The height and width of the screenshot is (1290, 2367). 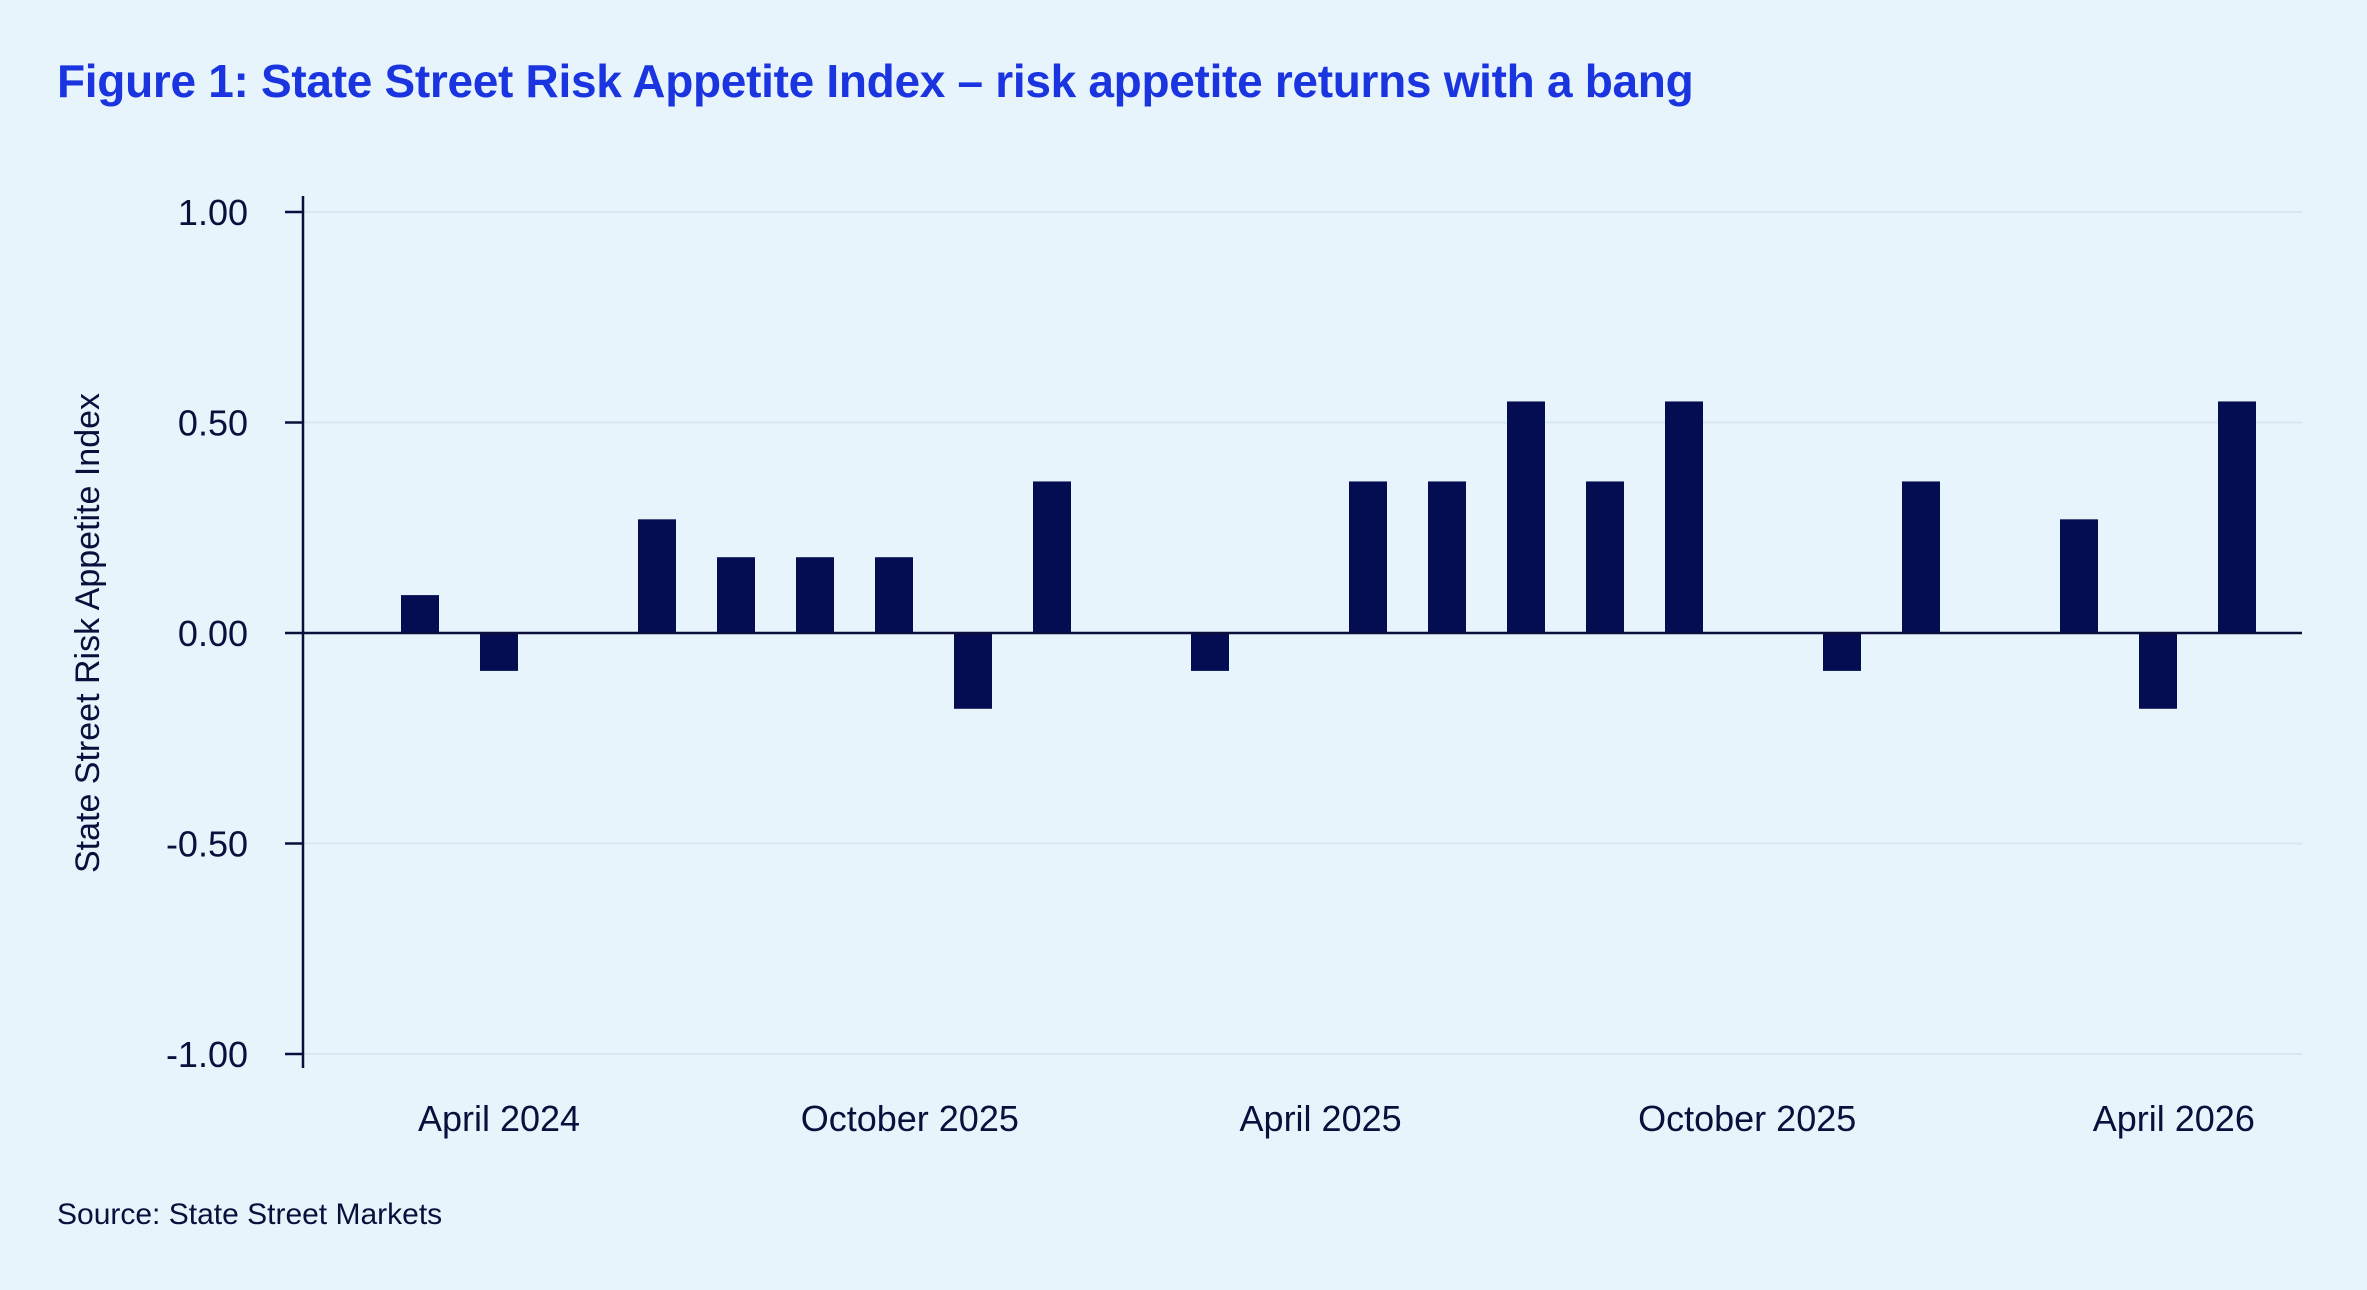 I want to click on y-tick-label: -1.00, so click(x=207, y=1054).